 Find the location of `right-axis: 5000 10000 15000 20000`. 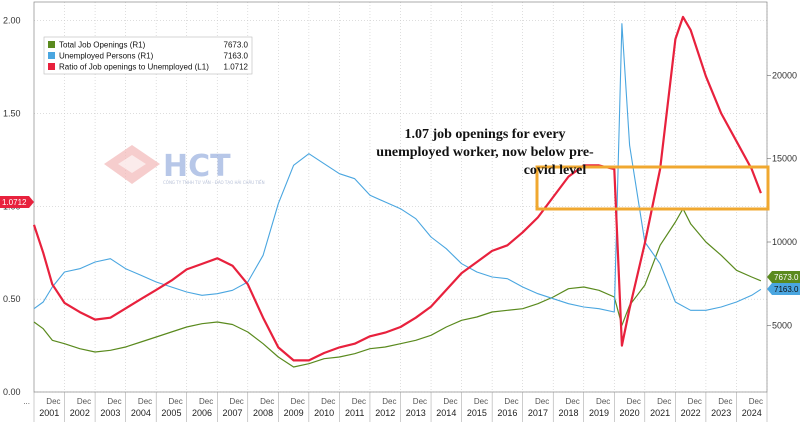

right-axis: 5000 10000 15000 20000 is located at coordinates (782, 200).